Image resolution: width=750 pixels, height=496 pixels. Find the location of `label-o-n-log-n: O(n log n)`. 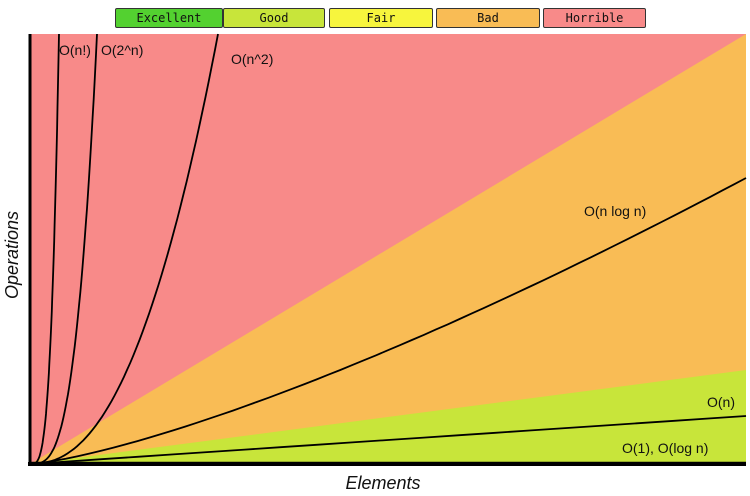

label-o-n-log-n: O(n log n) is located at coordinates (615, 211).